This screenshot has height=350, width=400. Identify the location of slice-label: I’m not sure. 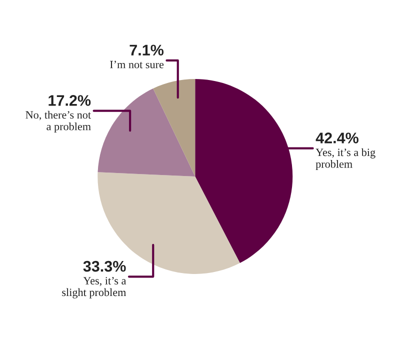
(137, 64).